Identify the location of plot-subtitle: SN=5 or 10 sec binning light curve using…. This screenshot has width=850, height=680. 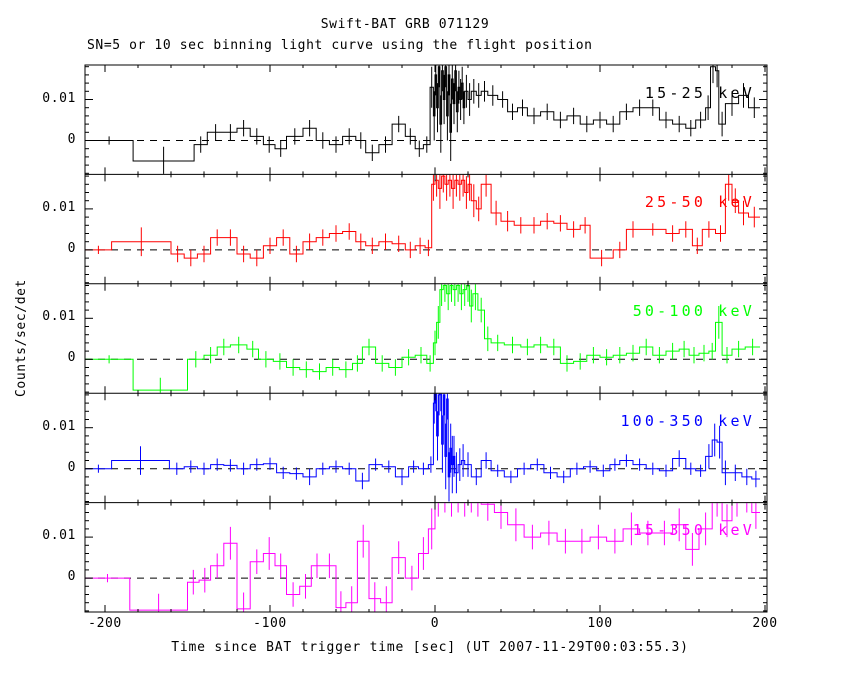
(340, 45).